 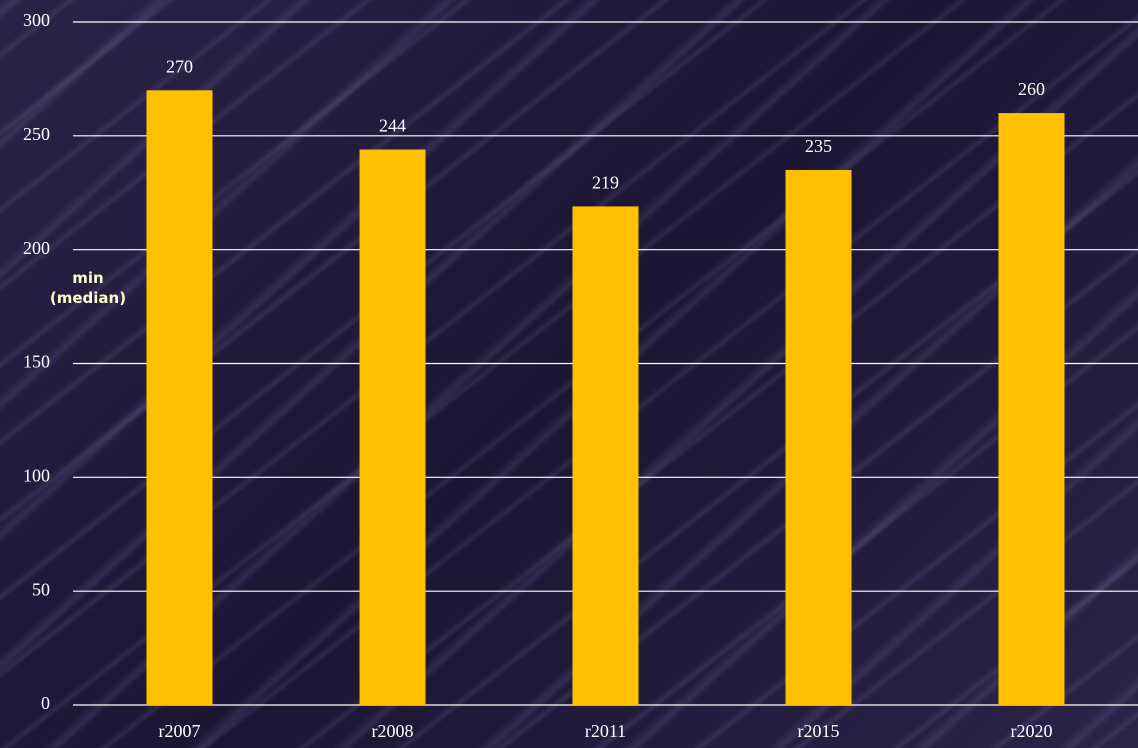 What do you see at coordinates (392, 126) in the screenshot?
I see `value-label: 244` at bounding box center [392, 126].